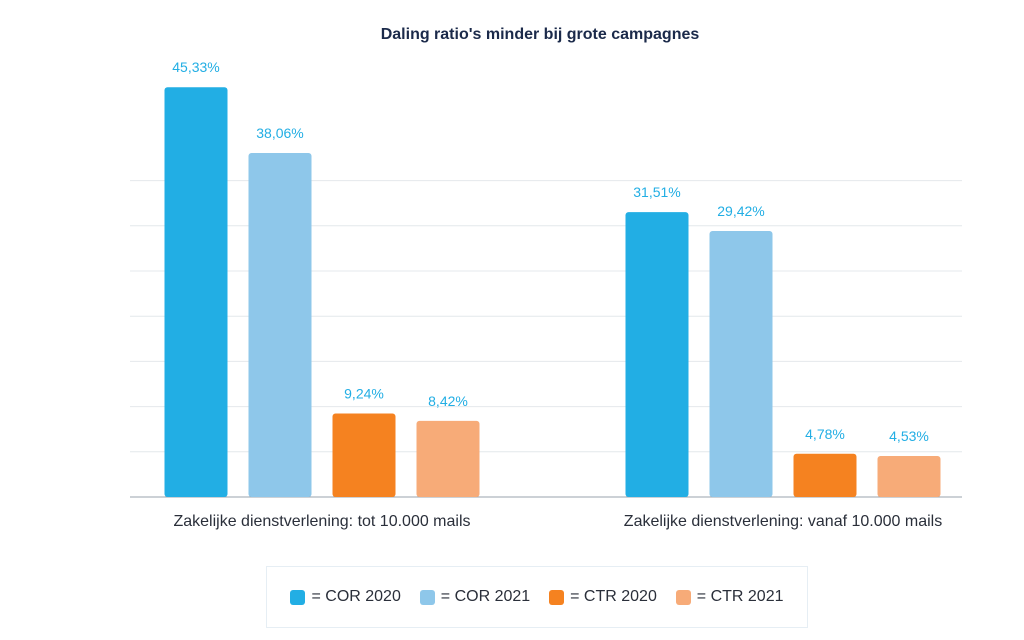  Describe the element at coordinates (613, 596) in the screenshot. I see `legend-label-ctr-2020: = CTR 2020` at that location.